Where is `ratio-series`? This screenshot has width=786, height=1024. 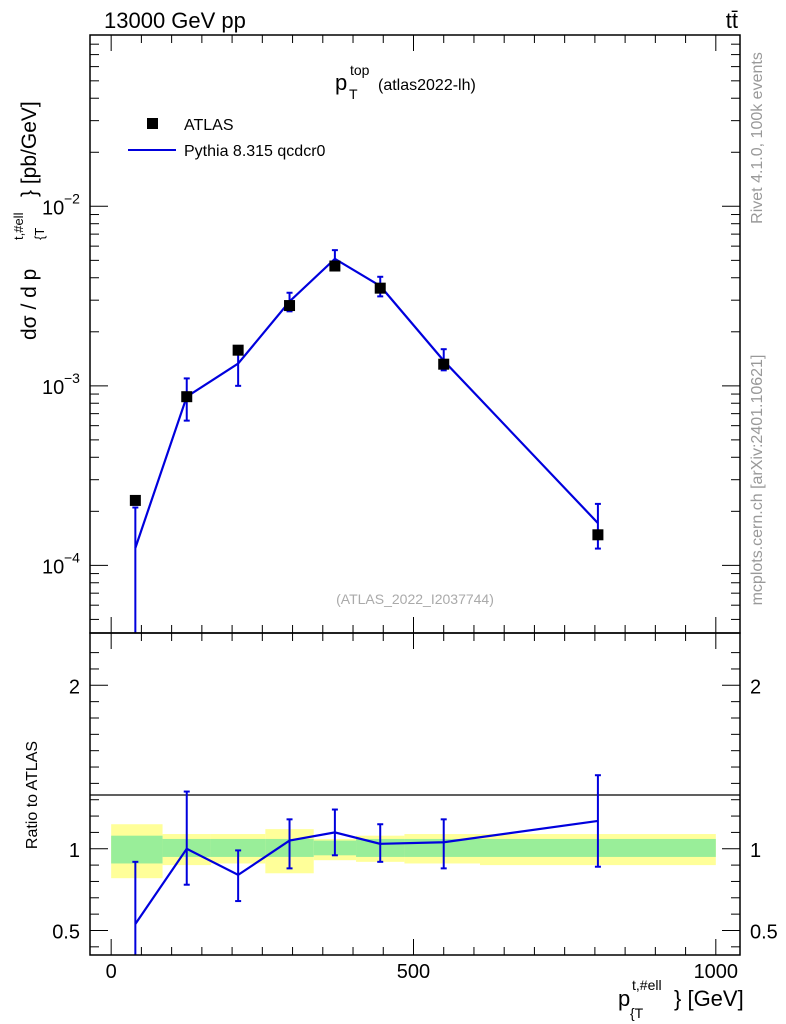
ratio-series is located at coordinates (366, 864).